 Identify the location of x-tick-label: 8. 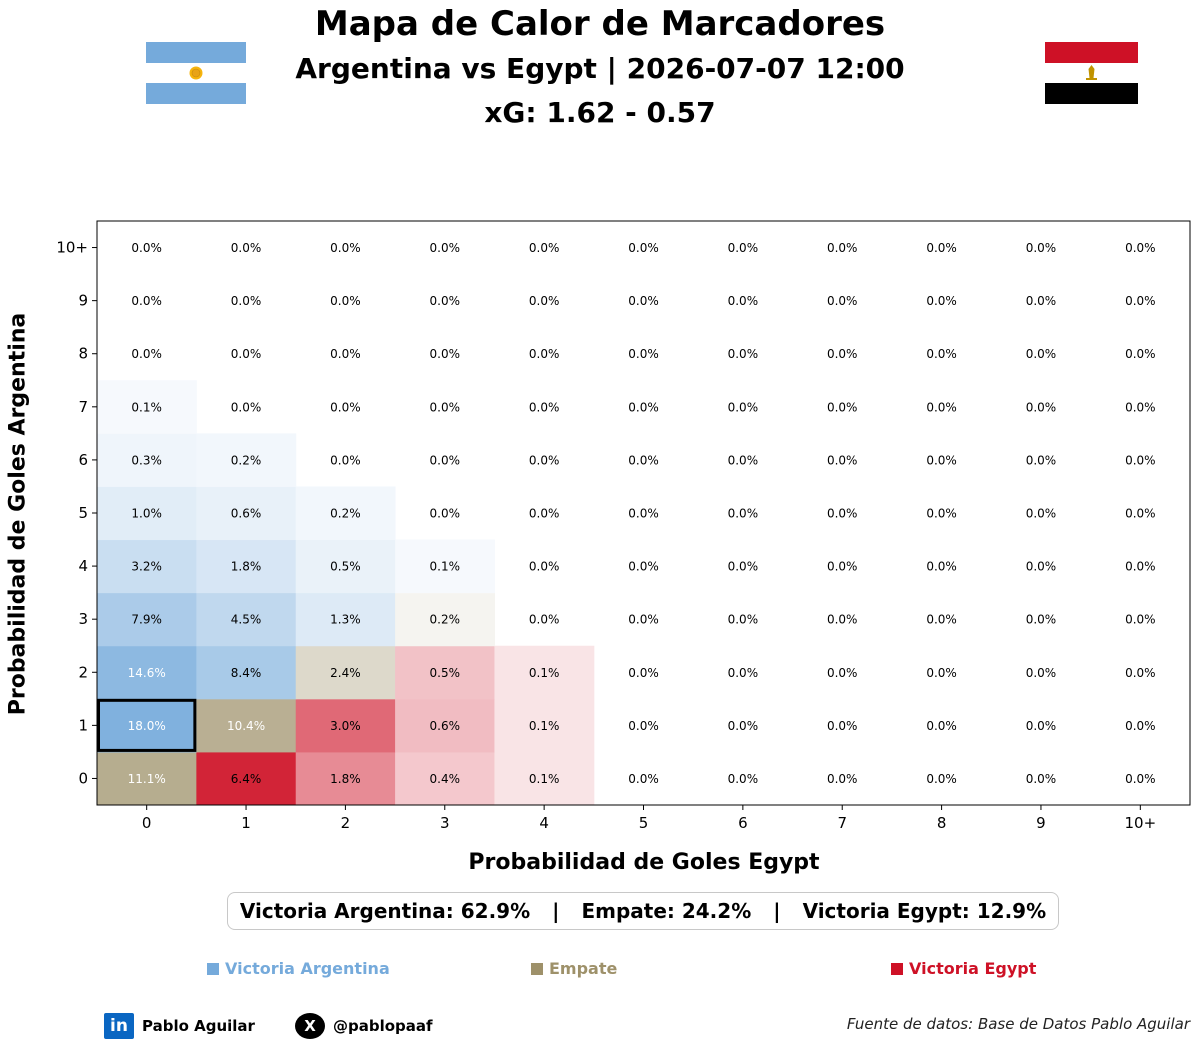
(942, 823).